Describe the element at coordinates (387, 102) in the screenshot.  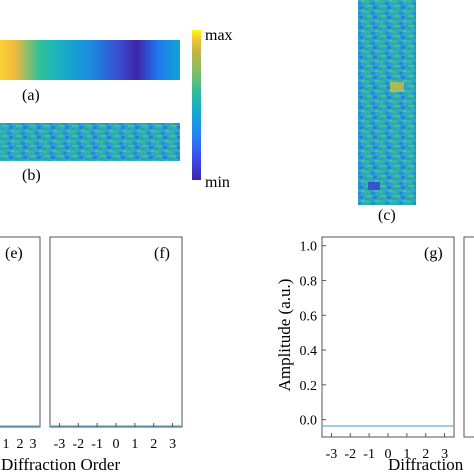
I see `panel-c-image` at that location.